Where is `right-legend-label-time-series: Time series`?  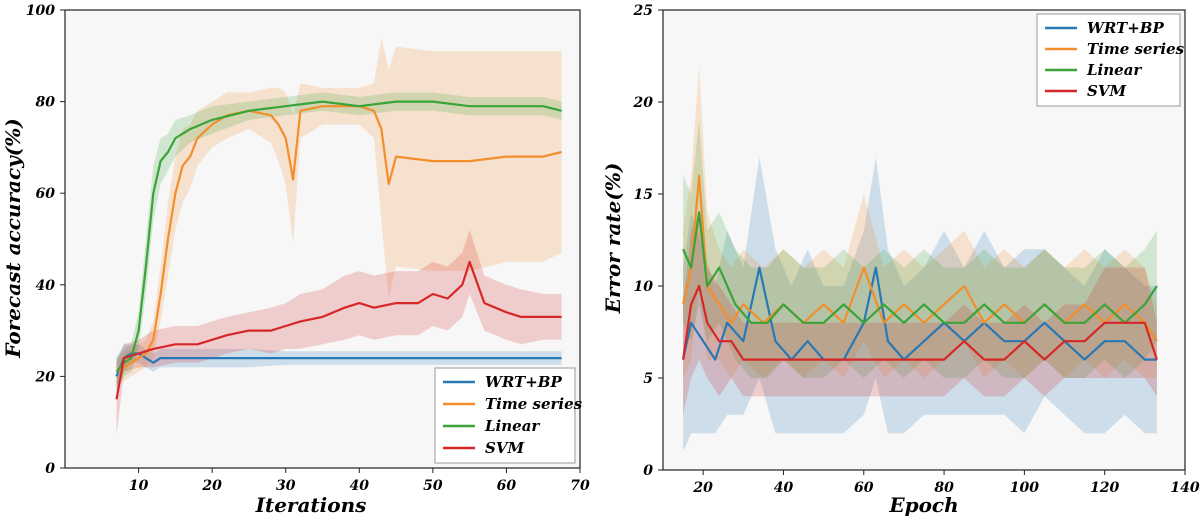 right-legend-label-time-series: Time series is located at coordinates (1136, 49).